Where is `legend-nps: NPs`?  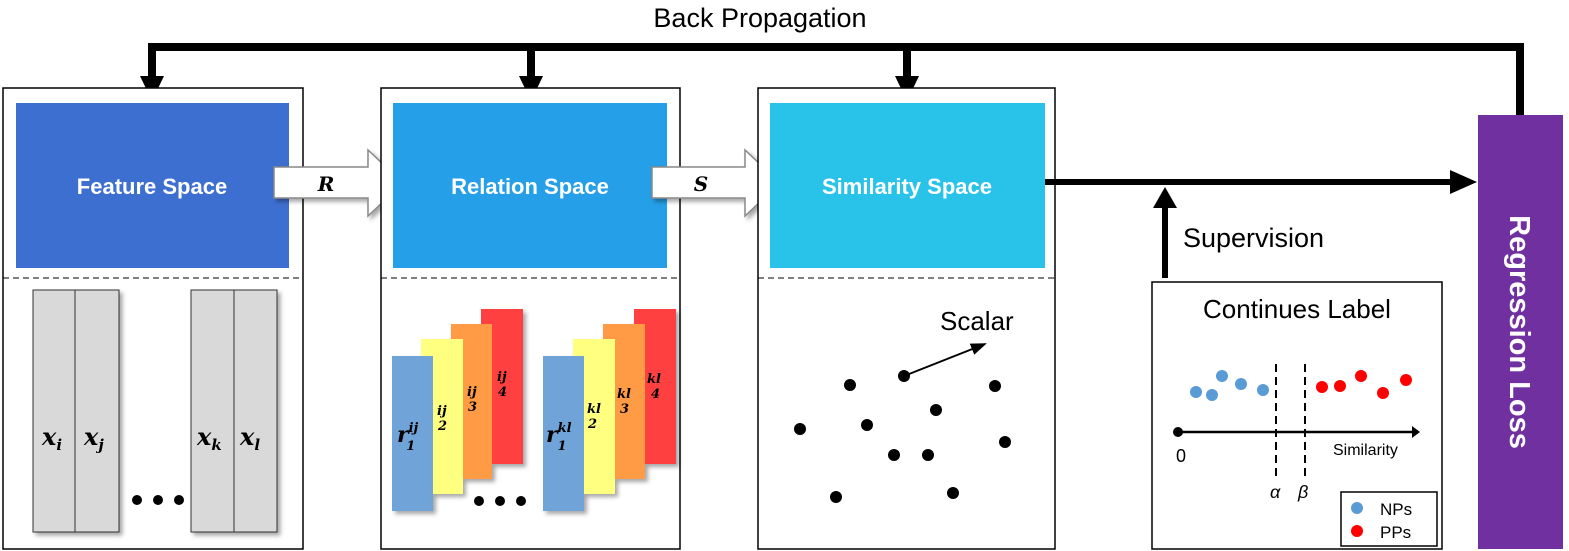 legend-nps: NPs is located at coordinates (1396, 509).